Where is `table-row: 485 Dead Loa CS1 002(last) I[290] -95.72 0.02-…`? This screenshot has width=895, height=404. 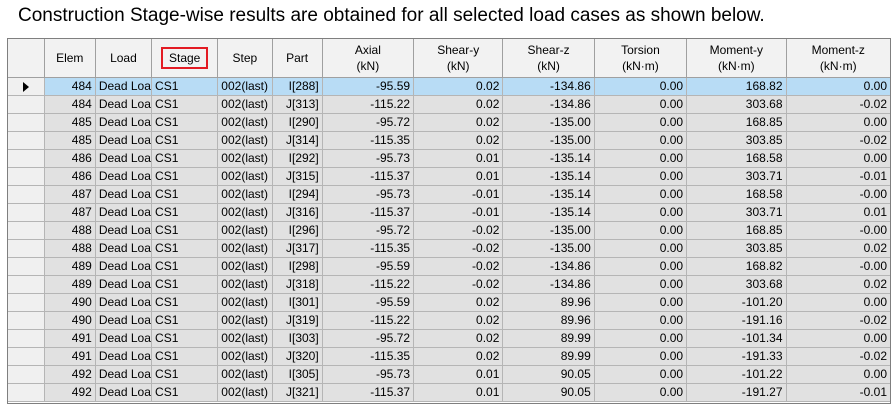
table-row: 485 Dead Loa CS1 002(last) I[290] -95.72 0.02-… is located at coordinates (449, 122).